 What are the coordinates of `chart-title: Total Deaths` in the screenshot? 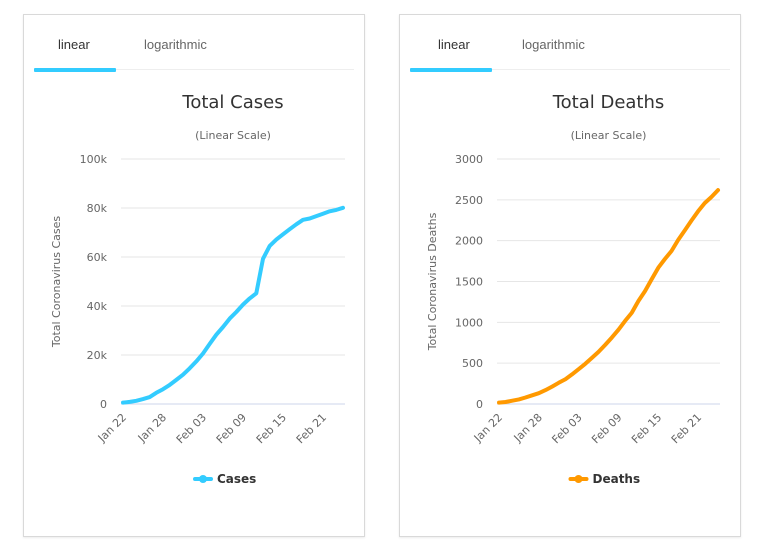 It's located at (608, 102).